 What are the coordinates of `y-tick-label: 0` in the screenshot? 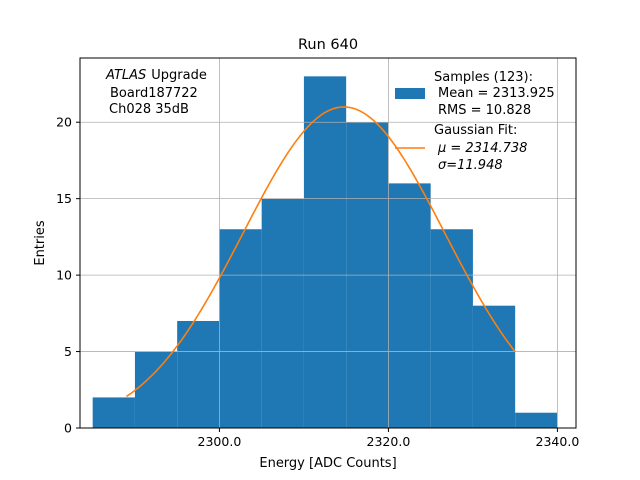 It's located at (68, 428).